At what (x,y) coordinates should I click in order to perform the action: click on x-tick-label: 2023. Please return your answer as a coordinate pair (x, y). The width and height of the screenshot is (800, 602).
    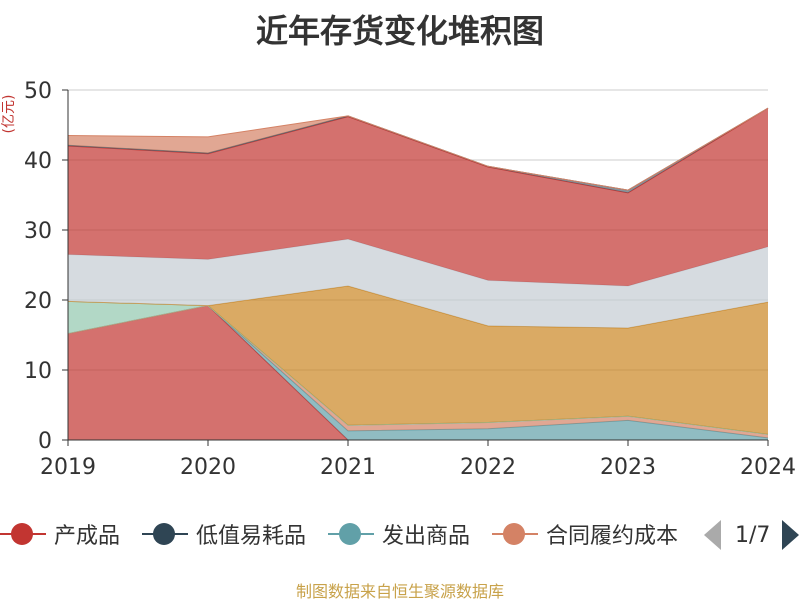
    Looking at the image, I should click on (628, 467).